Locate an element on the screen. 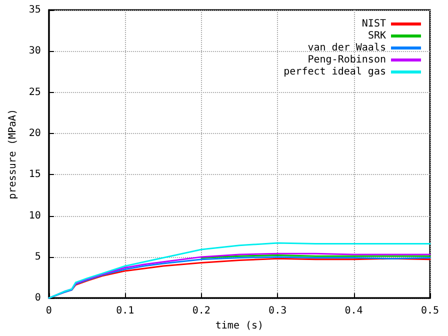 The image size is (448, 336). y-tick-label: 15 is located at coordinates (34, 174).